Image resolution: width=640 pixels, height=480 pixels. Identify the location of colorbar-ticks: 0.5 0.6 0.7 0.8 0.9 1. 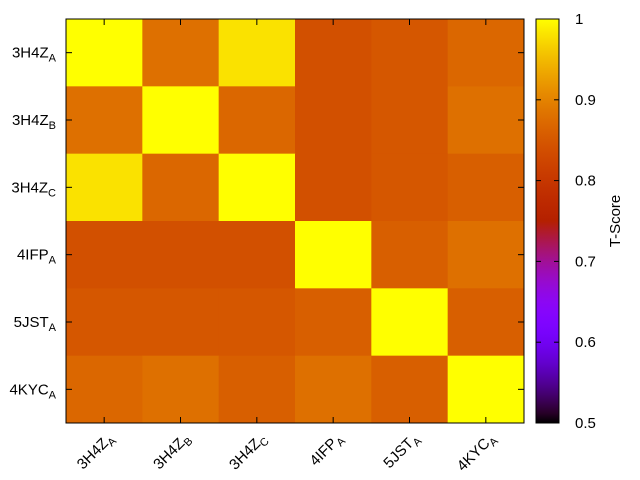
(566, 221).